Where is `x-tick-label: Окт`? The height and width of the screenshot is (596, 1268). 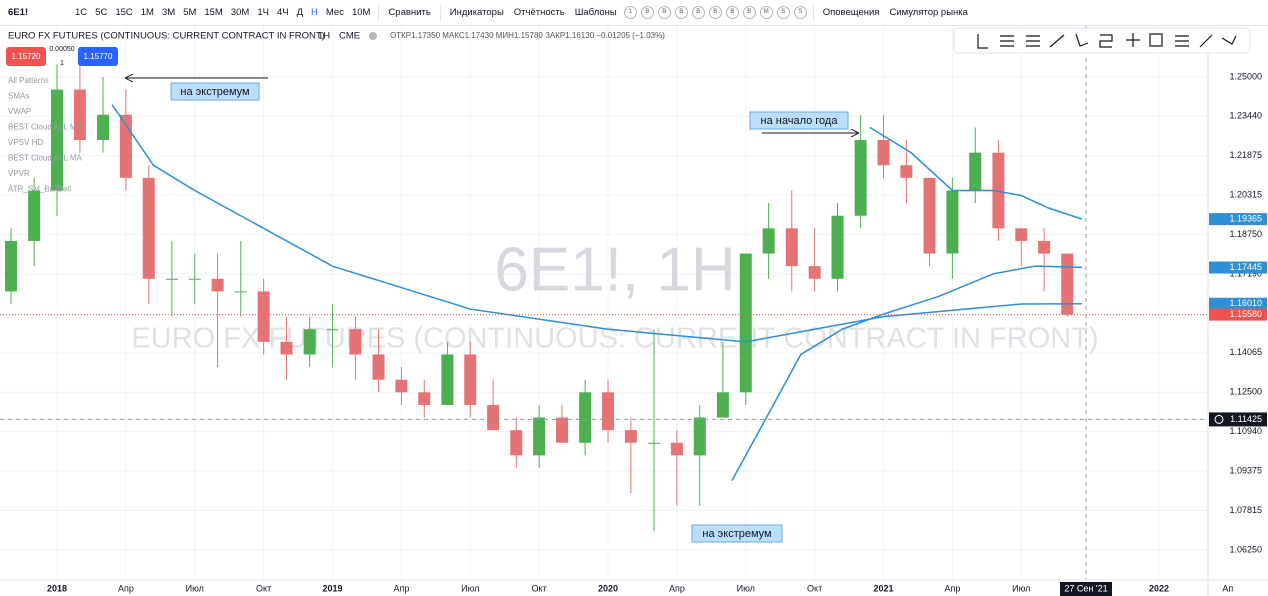 x-tick-label: Окт is located at coordinates (814, 588).